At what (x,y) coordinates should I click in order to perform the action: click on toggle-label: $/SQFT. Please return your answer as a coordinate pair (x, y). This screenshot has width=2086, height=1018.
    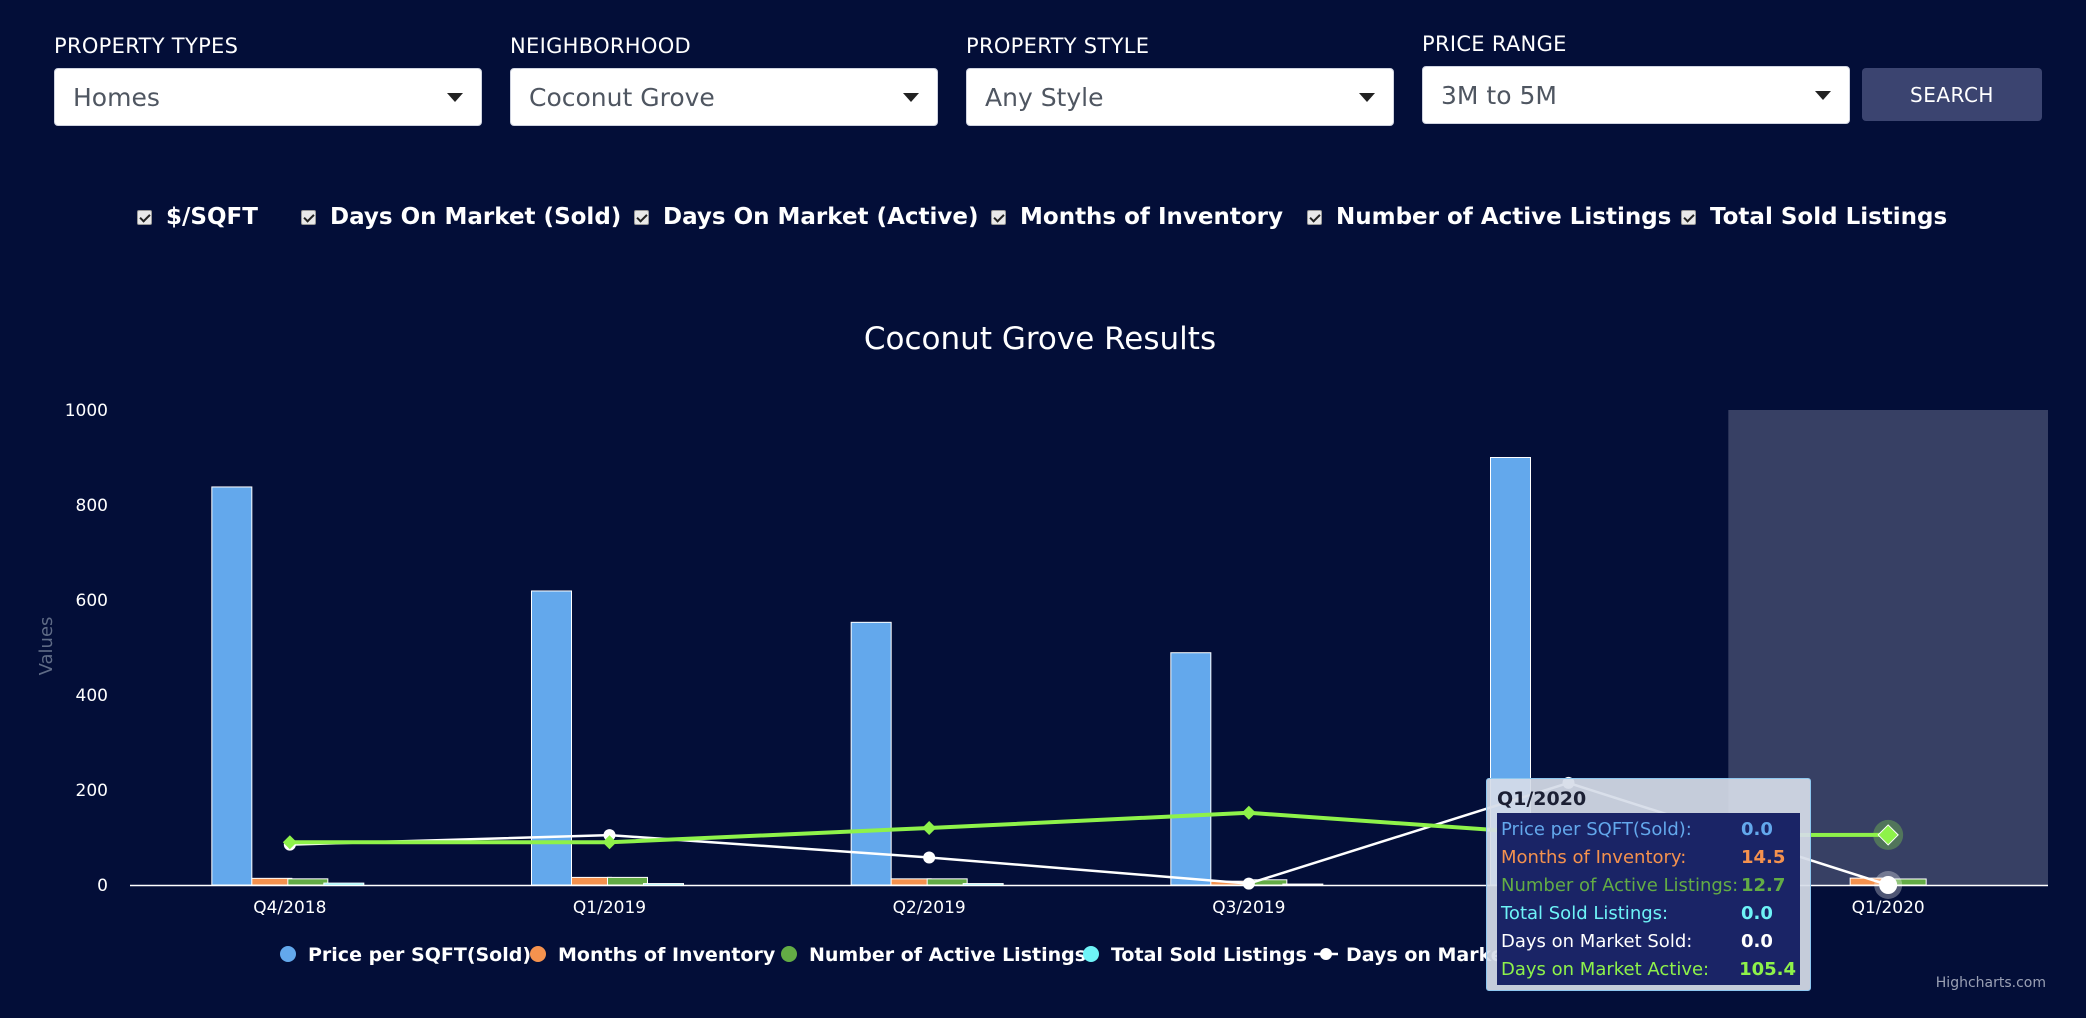
    Looking at the image, I should click on (212, 217).